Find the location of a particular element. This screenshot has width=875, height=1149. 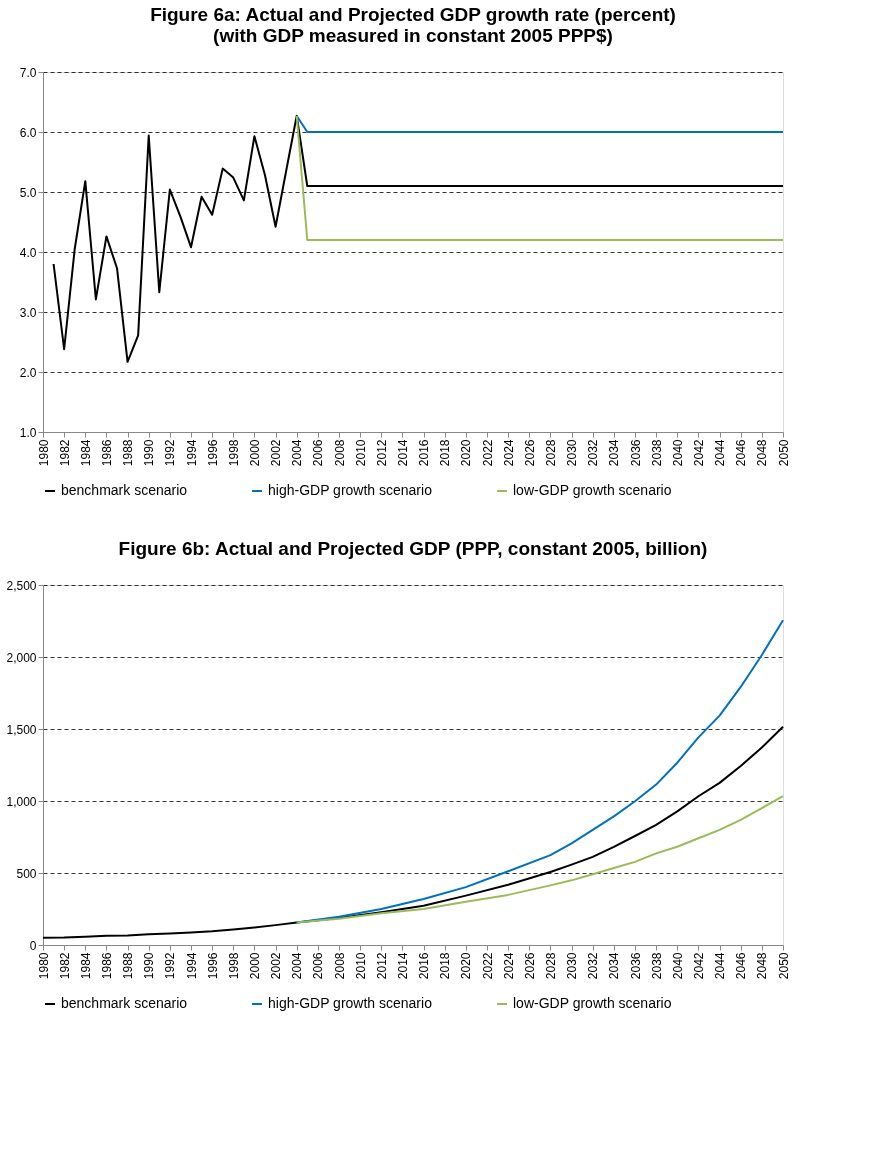

y-tick-label: 1,500 is located at coordinates (21, 729).